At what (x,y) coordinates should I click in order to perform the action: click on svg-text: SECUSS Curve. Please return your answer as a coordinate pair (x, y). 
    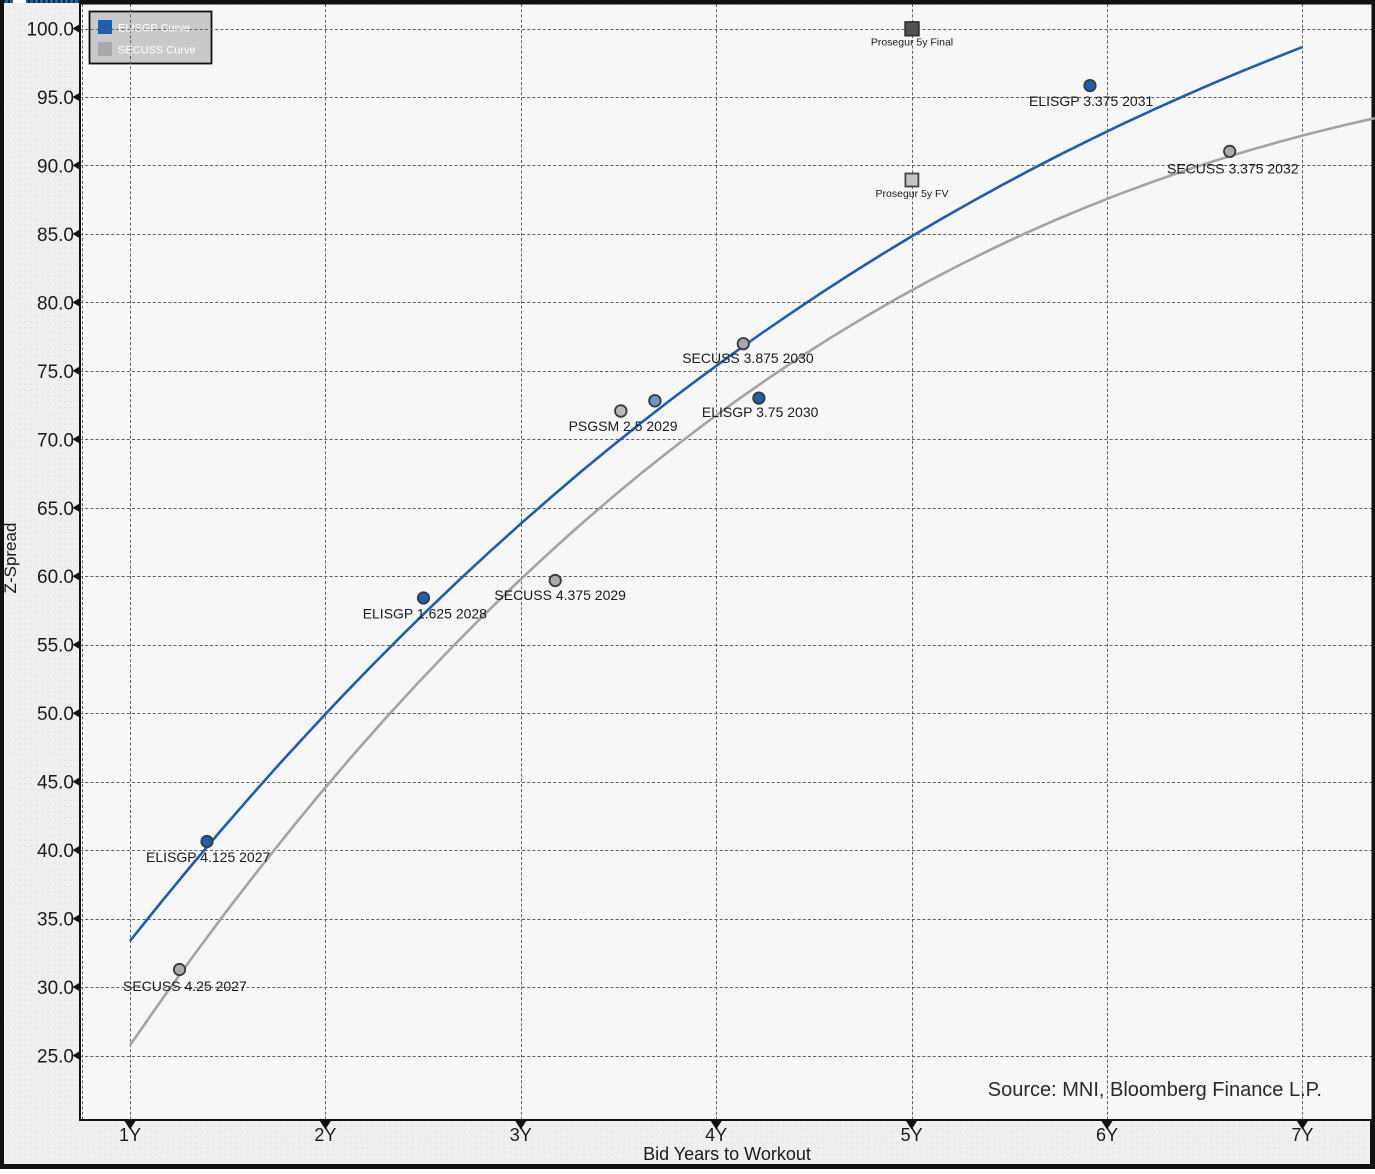
    Looking at the image, I should click on (157, 51).